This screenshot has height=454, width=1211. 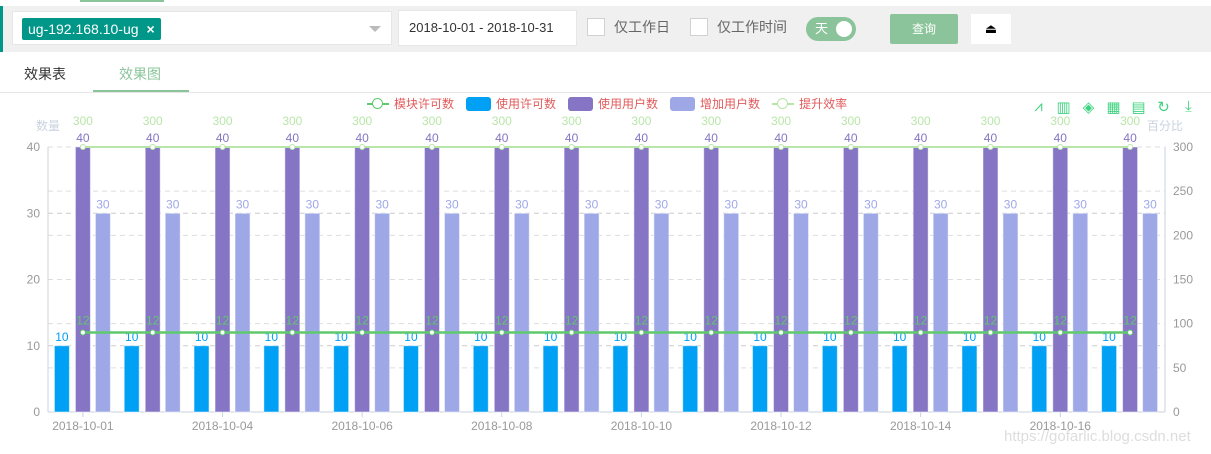 I want to click on data-view-icon: ▤, so click(x=1138, y=107).